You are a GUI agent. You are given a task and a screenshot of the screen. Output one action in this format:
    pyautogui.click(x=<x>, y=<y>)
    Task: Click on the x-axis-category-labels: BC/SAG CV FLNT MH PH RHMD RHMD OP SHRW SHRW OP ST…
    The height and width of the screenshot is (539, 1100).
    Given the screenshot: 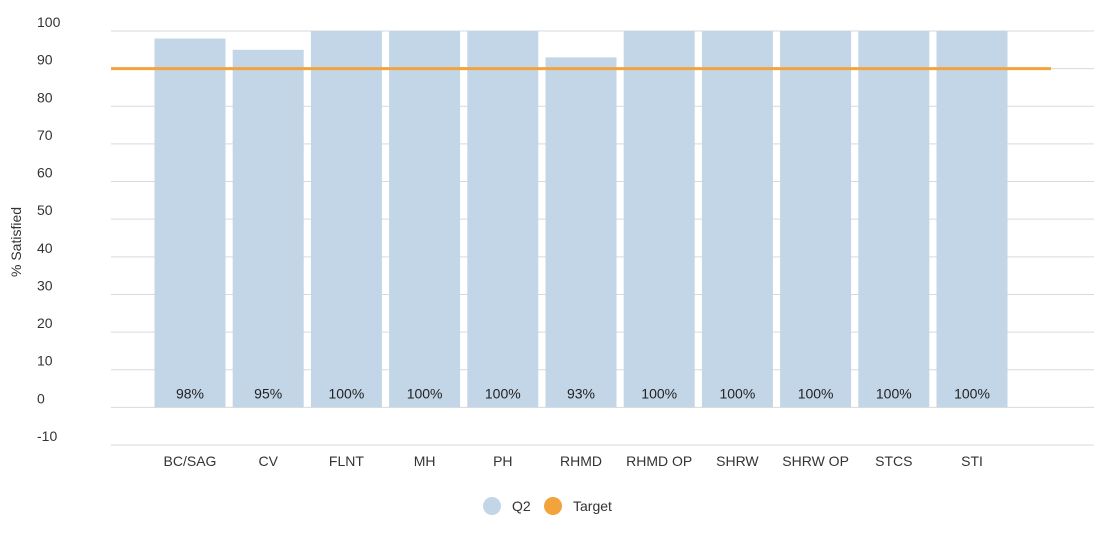 What is the action you would take?
    pyautogui.click(x=573, y=461)
    